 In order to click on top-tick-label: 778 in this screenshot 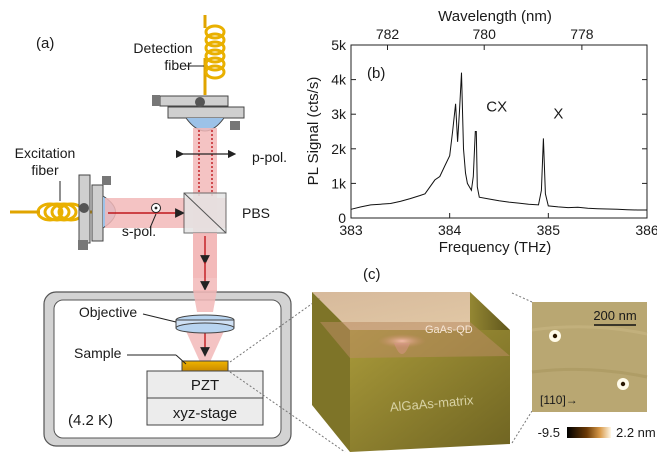, I will do `click(582, 34)`.